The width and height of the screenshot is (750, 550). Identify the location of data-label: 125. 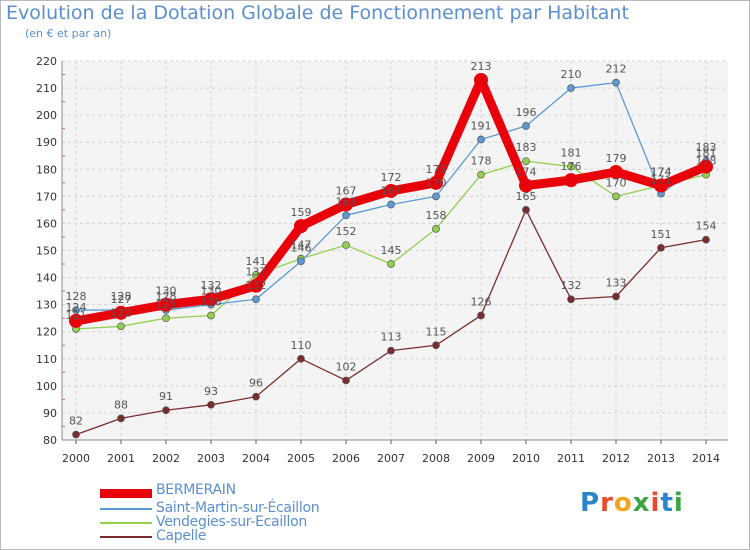
(166, 304).